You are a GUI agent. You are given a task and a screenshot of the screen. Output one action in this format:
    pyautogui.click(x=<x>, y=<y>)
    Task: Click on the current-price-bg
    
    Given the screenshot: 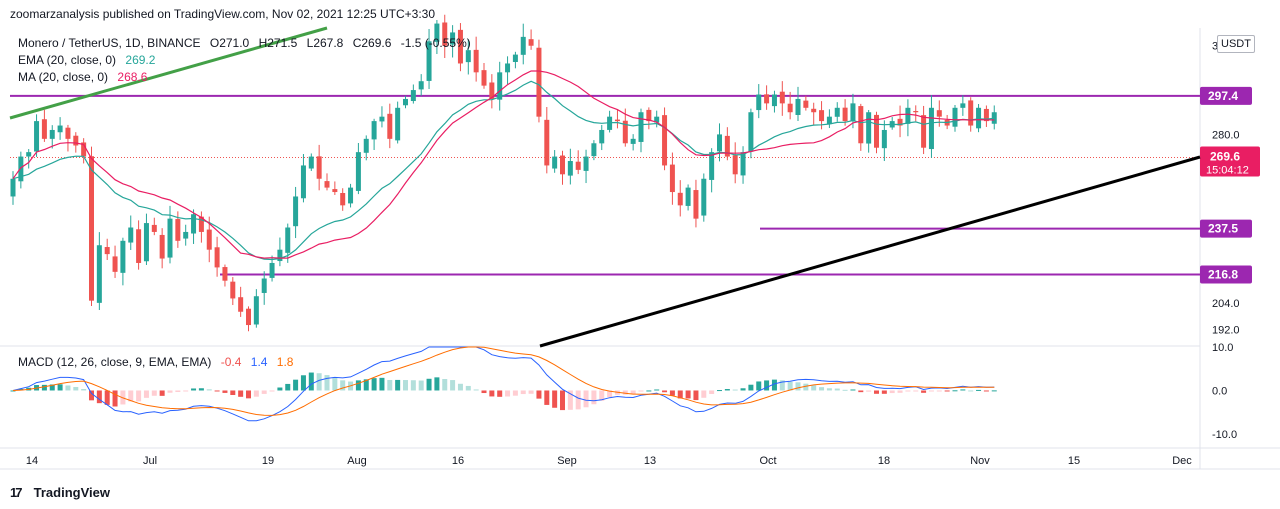 What is the action you would take?
    pyautogui.click(x=1230, y=161)
    